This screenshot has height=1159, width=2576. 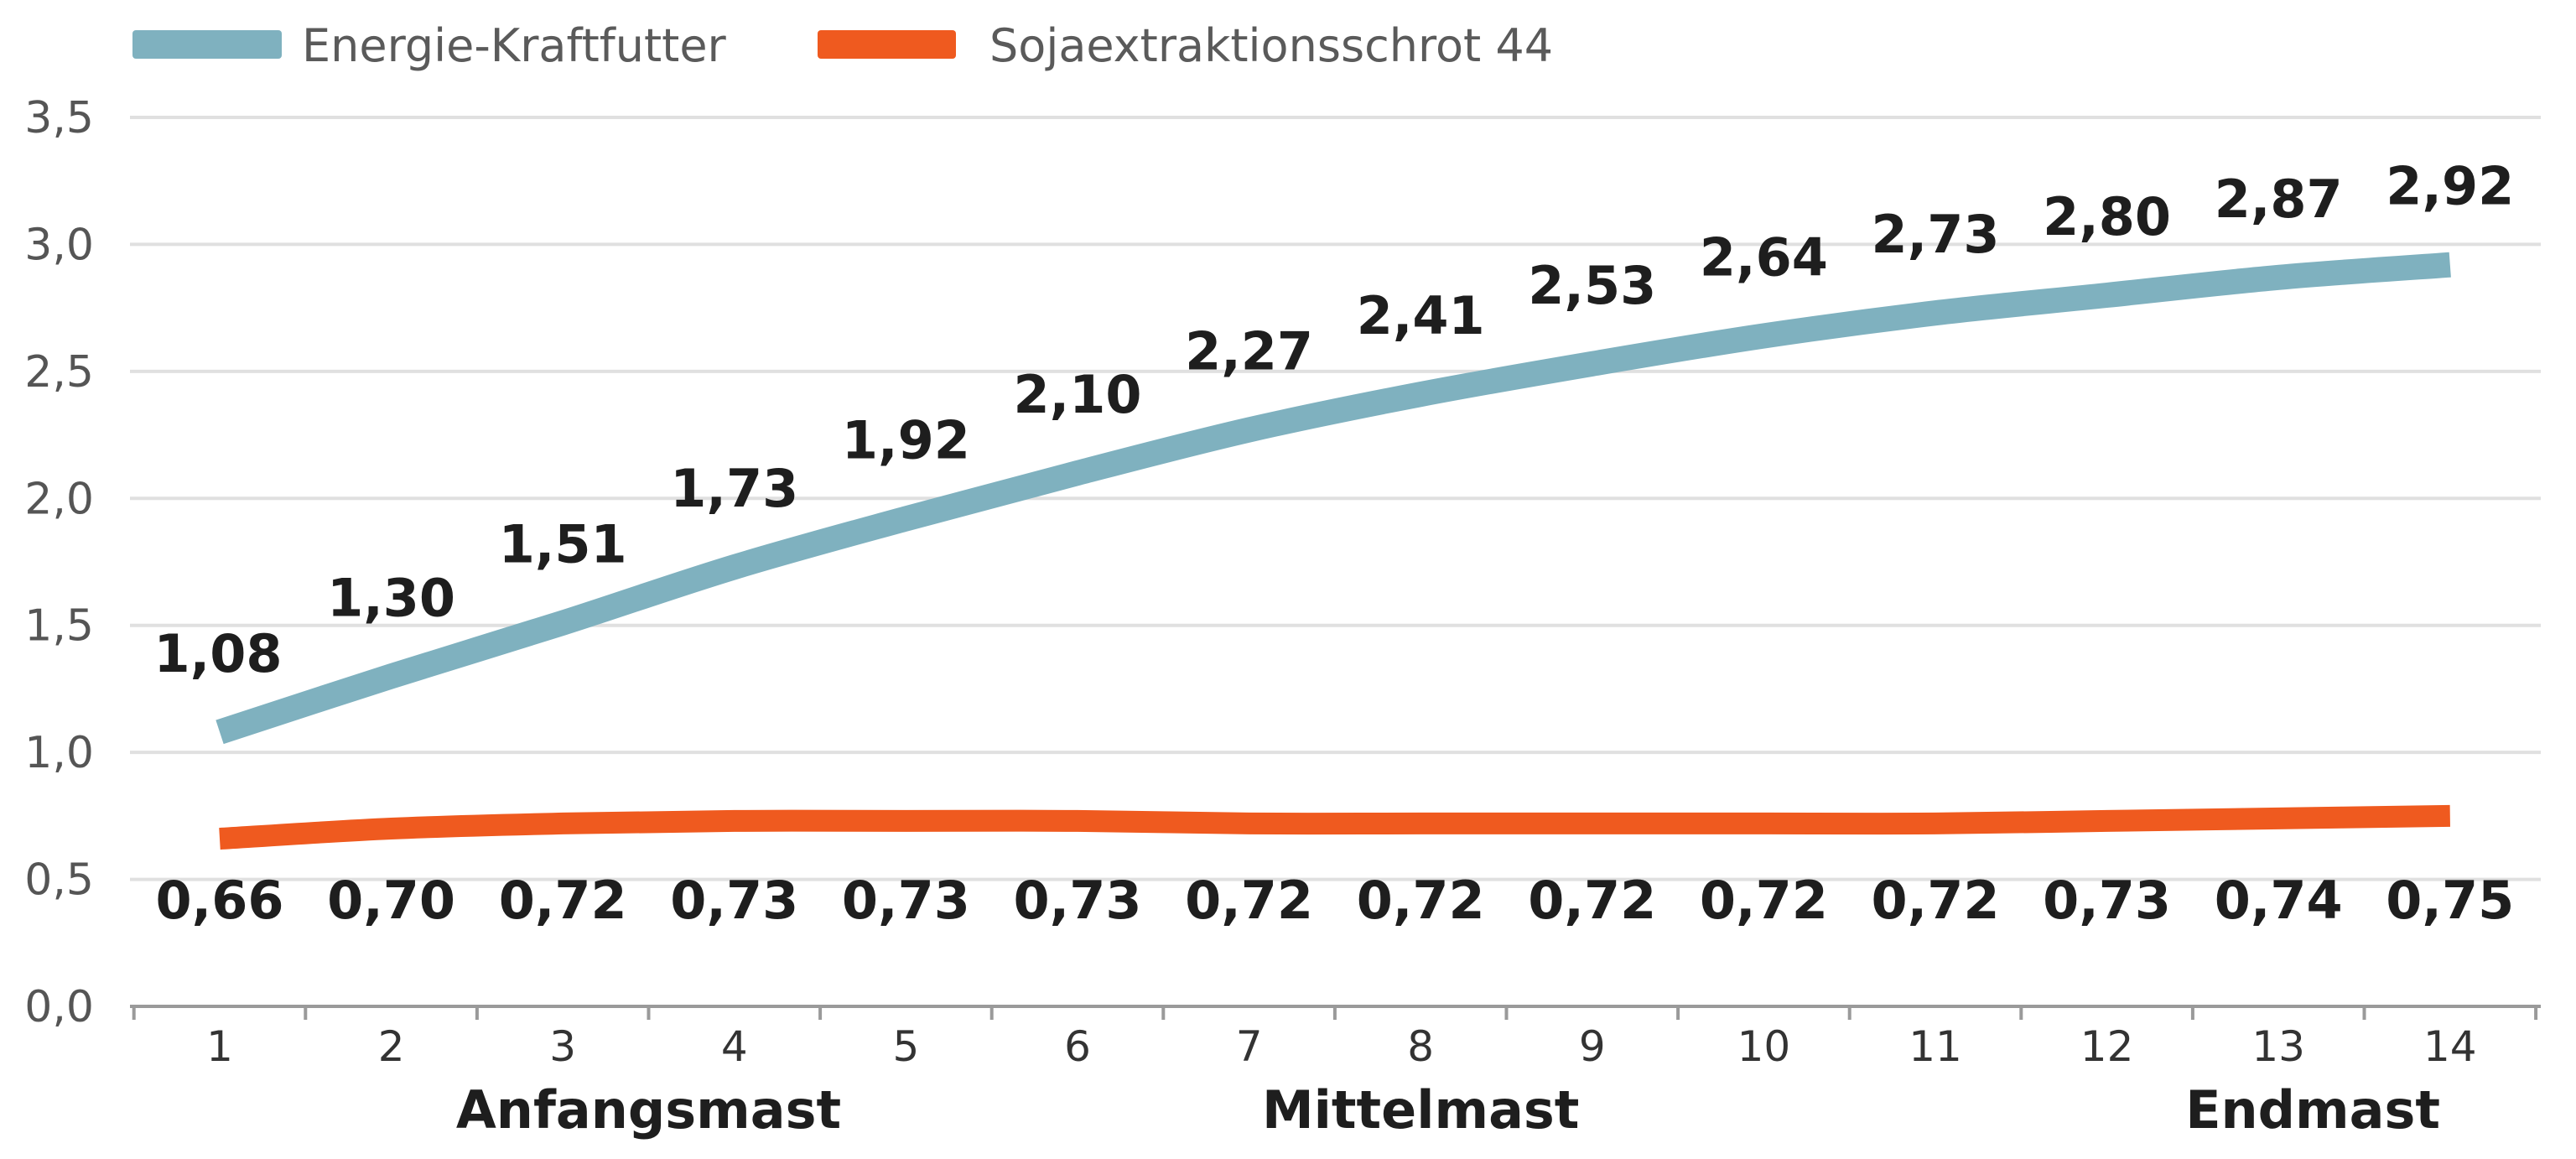 What do you see at coordinates (1421, 315) in the screenshot?
I see `data-label: 2,41` at bounding box center [1421, 315].